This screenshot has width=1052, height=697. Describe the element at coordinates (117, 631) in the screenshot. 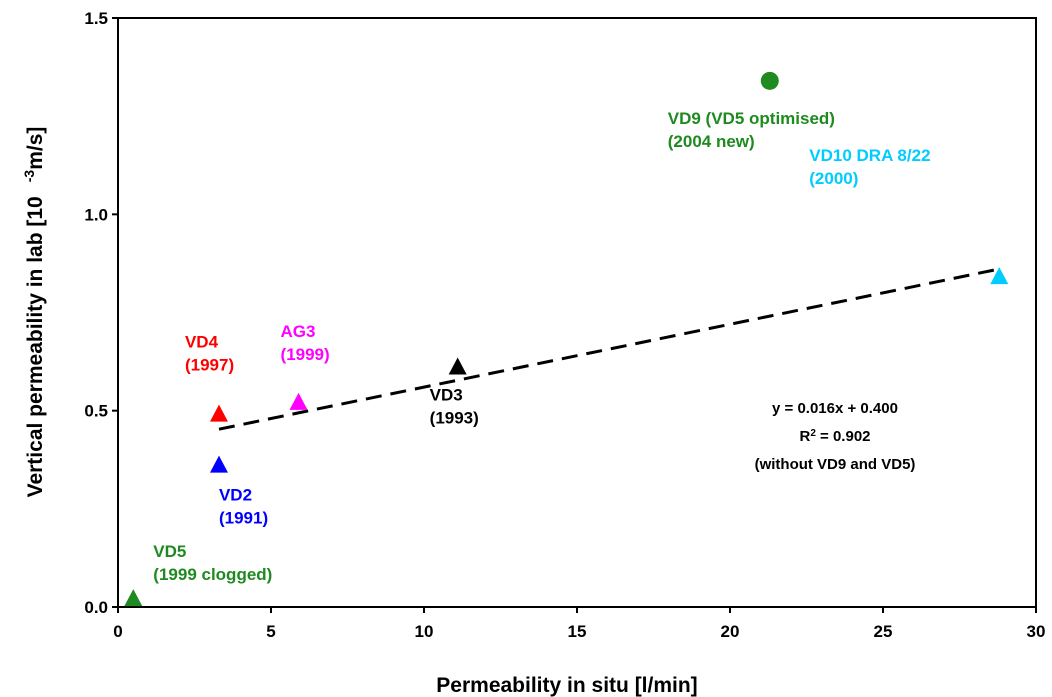

I see `x-tick-label: 0` at that location.